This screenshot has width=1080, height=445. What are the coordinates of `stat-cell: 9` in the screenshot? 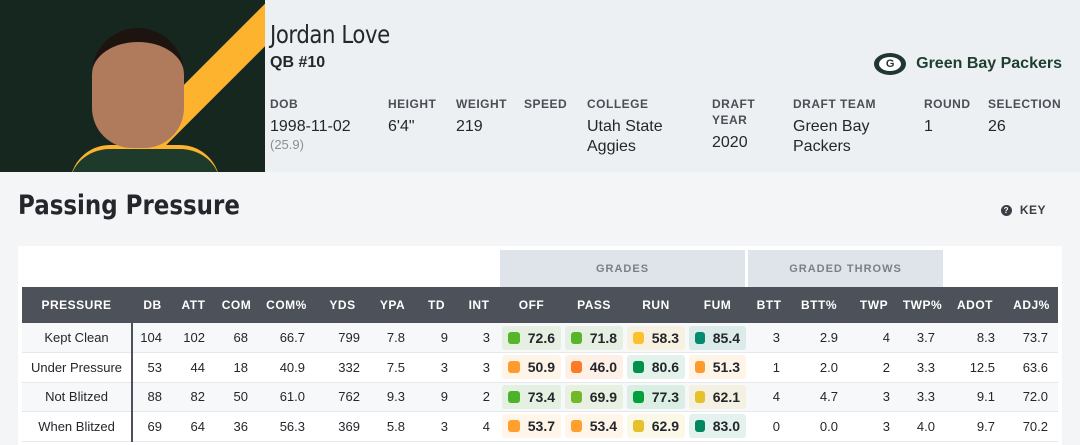 It's located at (436, 338).